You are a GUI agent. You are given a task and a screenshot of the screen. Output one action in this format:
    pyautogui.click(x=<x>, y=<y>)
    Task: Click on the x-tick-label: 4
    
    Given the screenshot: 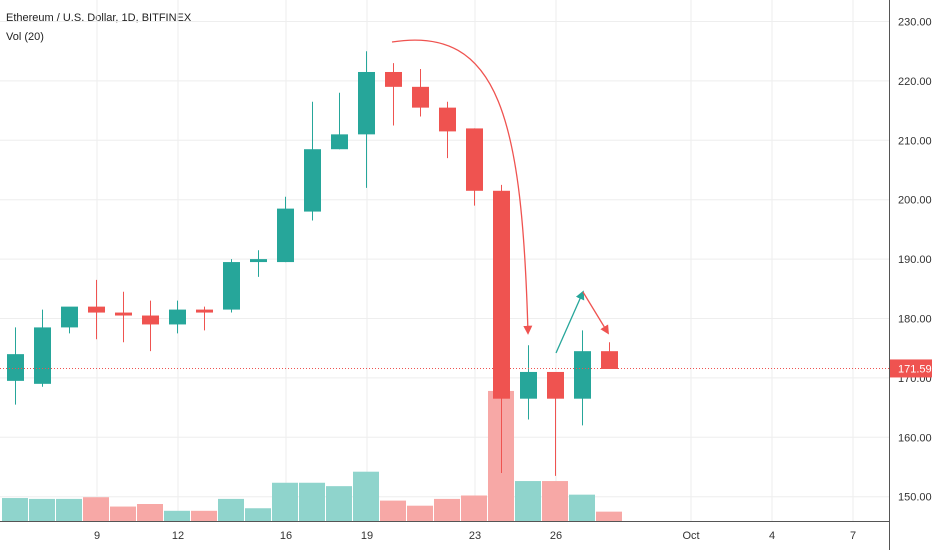 What is the action you would take?
    pyautogui.click(x=772, y=536)
    